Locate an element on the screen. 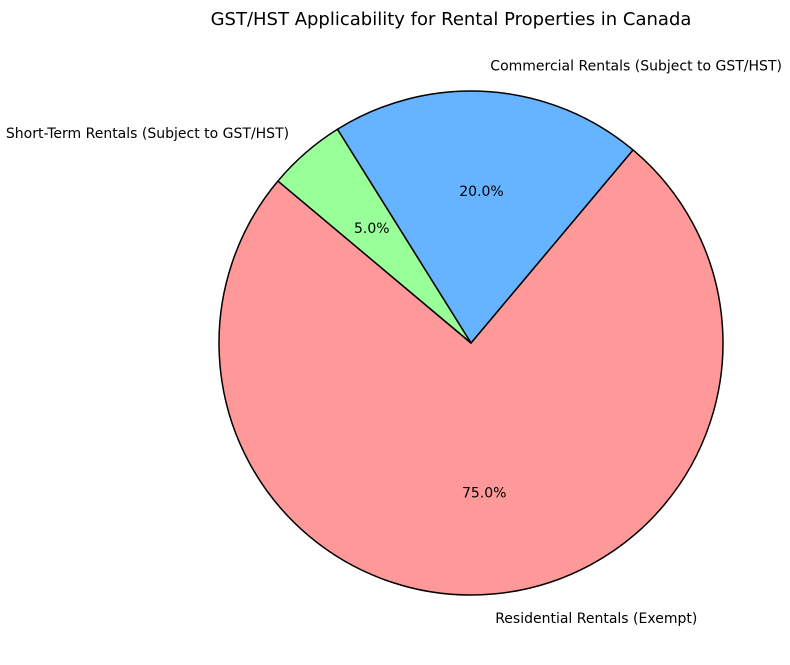 The width and height of the screenshot is (790, 665). slice-percent-label: 20.0% is located at coordinates (481, 192).